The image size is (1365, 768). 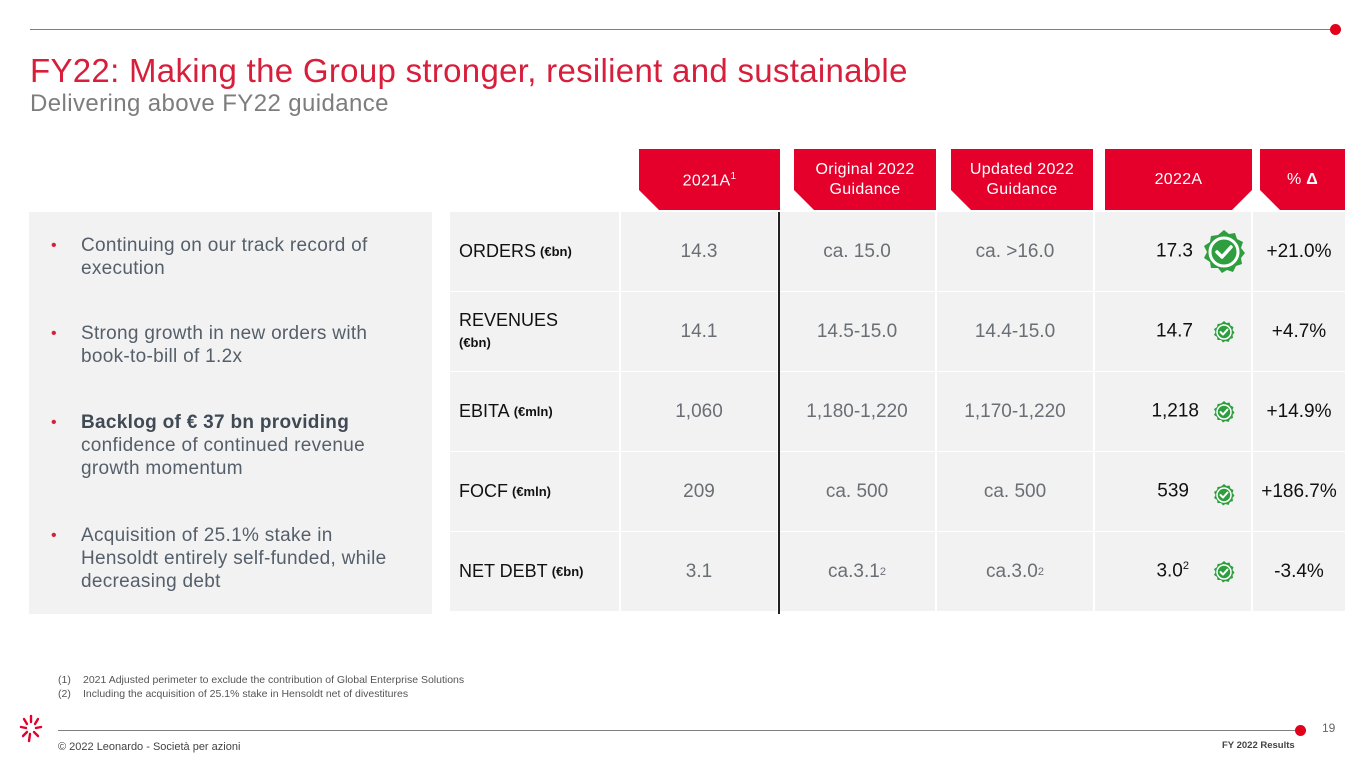 What do you see at coordinates (1015, 251) in the screenshot?
I see `cell-updated-guidance: ca. >16.0` at bounding box center [1015, 251].